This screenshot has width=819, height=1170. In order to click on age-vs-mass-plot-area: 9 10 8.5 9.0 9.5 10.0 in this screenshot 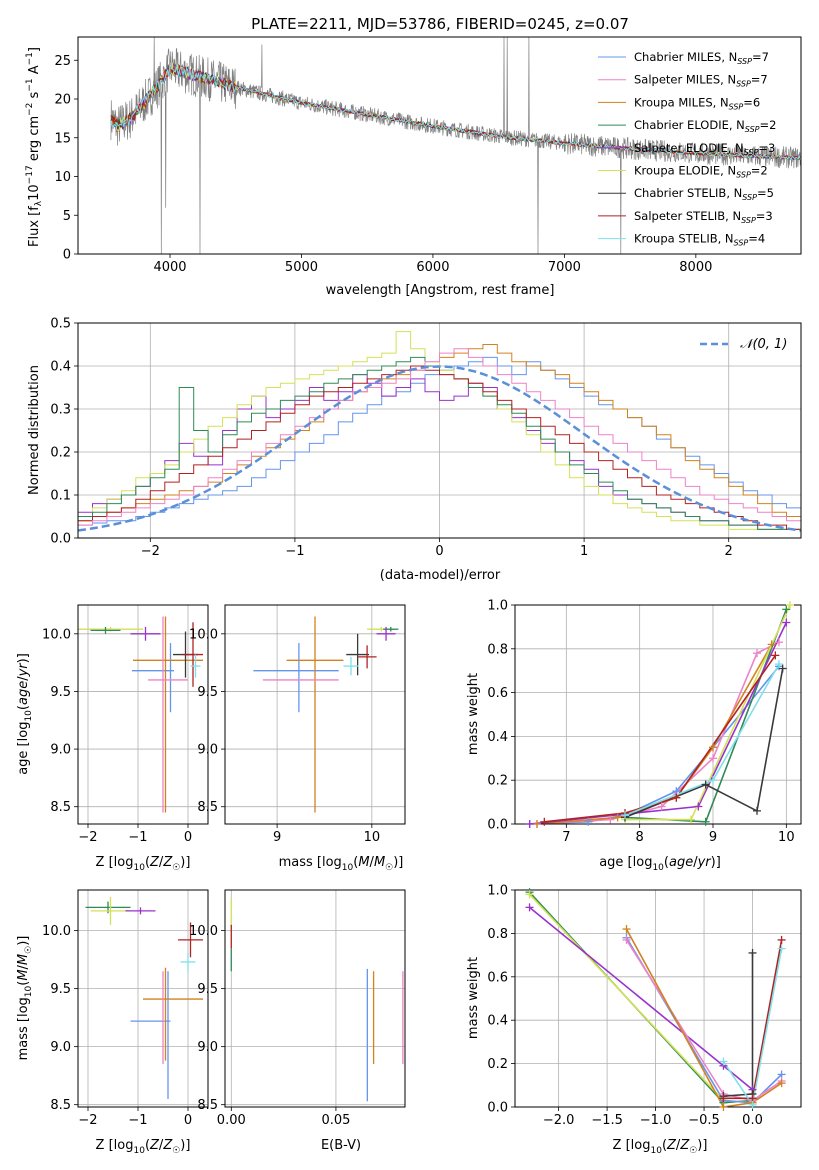, I will do `click(297, 724)`.